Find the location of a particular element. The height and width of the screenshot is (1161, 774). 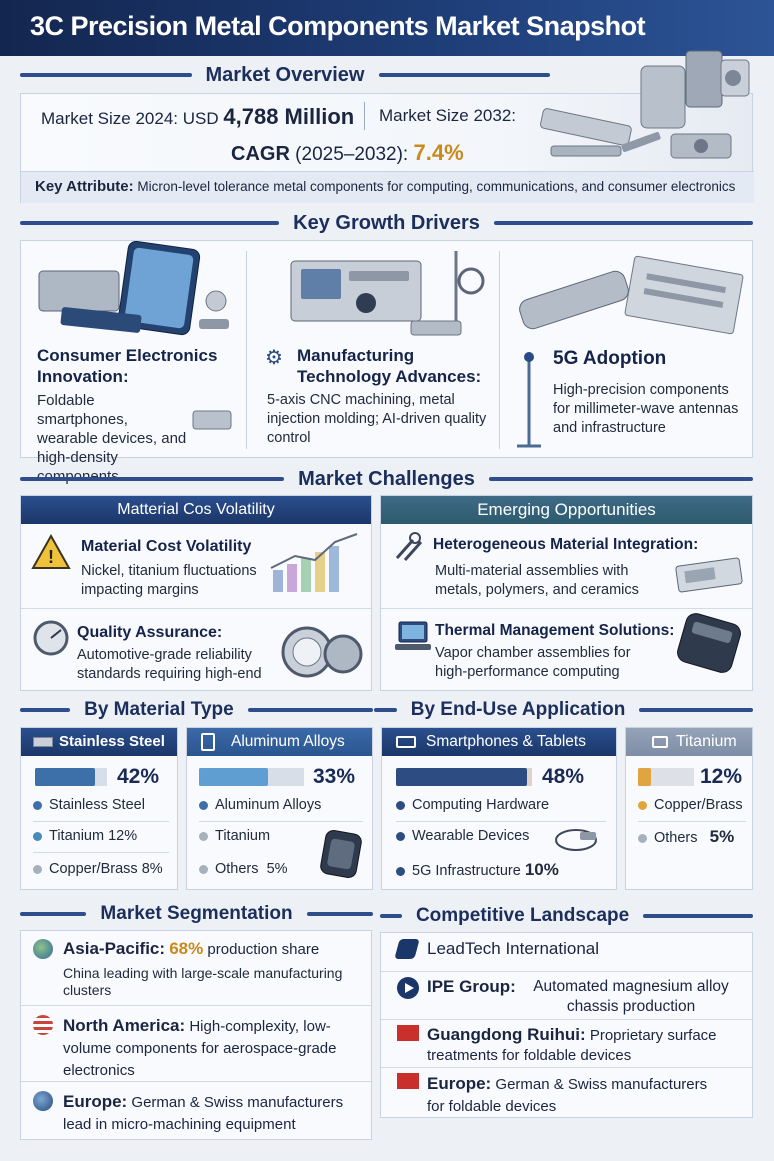

material-heading: By Material Type is located at coordinates (196, 710).